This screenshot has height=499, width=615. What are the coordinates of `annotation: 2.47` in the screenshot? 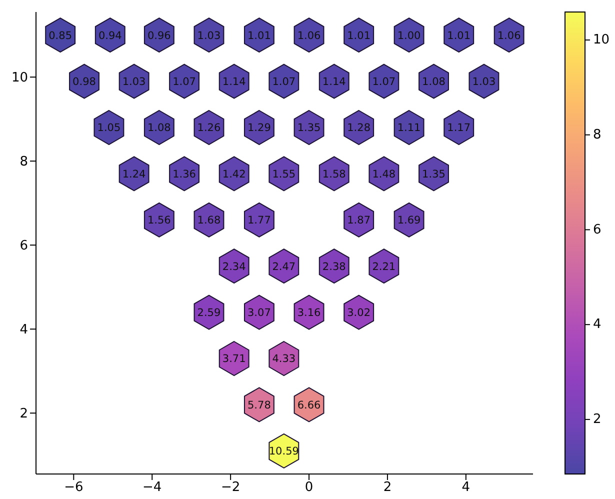 It's located at (284, 266).